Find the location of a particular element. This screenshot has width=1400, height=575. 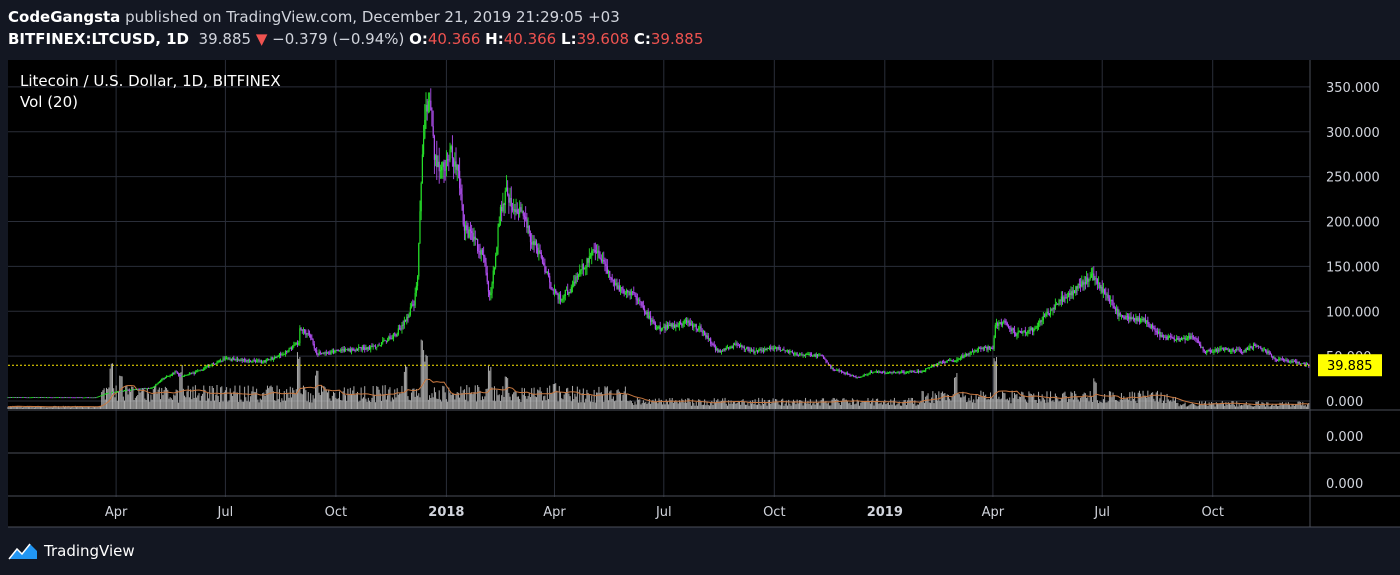

footer: TradingView is located at coordinates (71, 551).